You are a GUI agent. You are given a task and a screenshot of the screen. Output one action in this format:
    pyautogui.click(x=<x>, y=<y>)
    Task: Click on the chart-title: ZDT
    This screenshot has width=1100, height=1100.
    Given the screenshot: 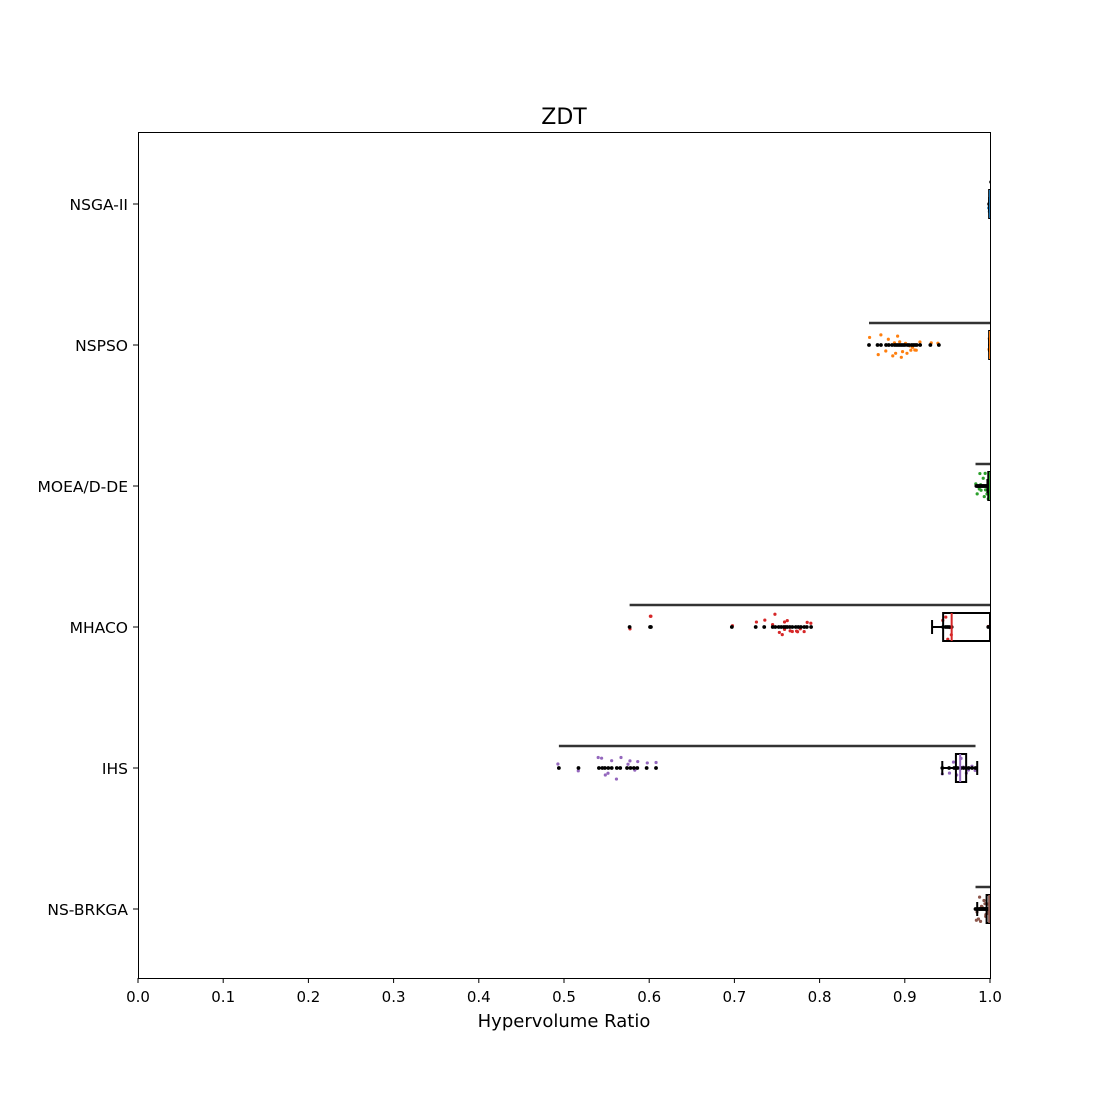 What is the action you would take?
    pyautogui.click(x=564, y=117)
    